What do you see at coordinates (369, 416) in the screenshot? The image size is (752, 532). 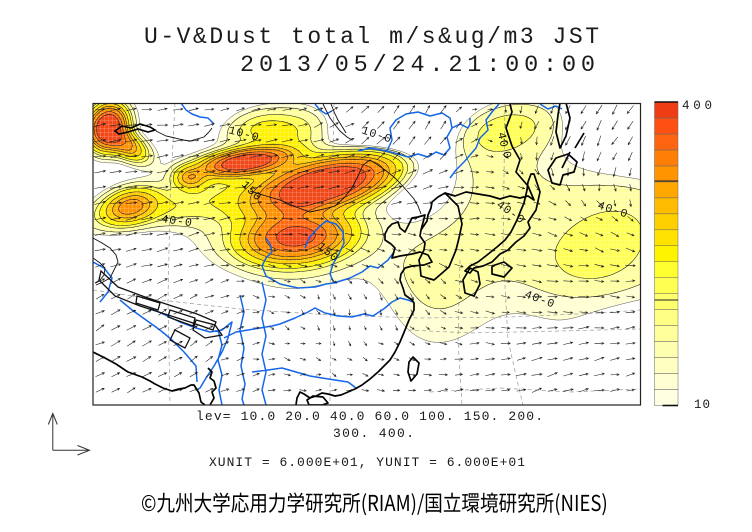 I see `svg-text:lev= 10.0 20.0 40.0 60.0 100.: lev= 10.0 20.0 40.0 60.0 100. 150. 200.` at bounding box center [369, 416].